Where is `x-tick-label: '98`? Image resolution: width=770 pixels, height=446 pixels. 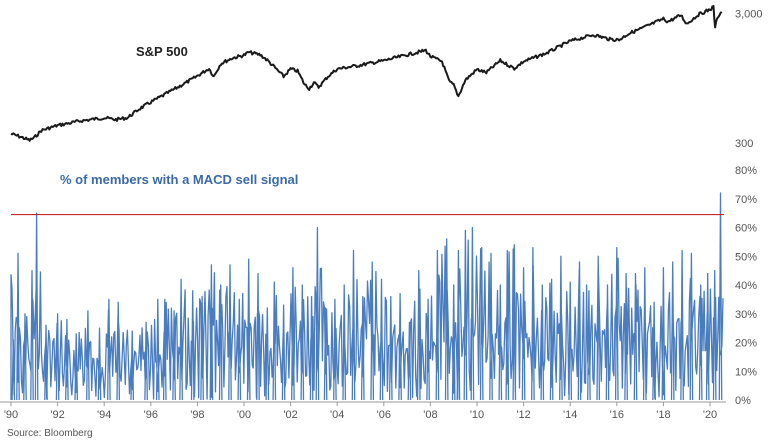 x-tick-label: '98 is located at coordinates (197, 415).